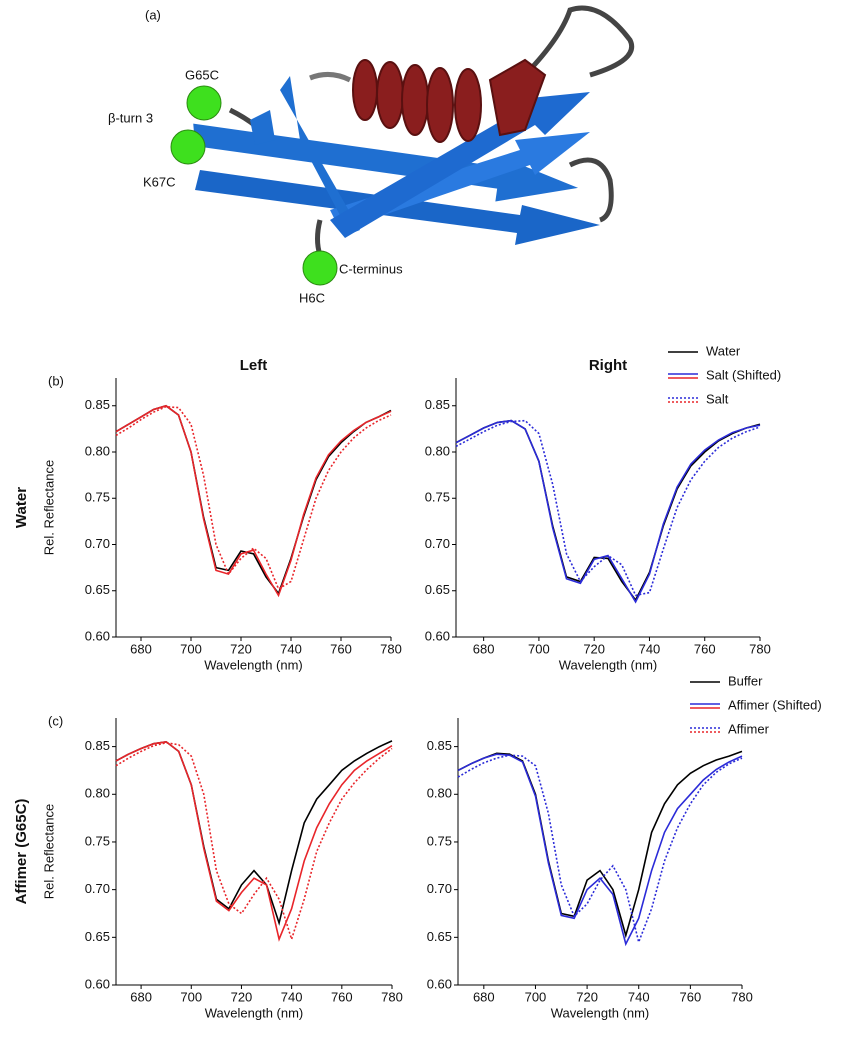 This screenshot has height=1042, width=841. Describe the element at coordinates (723, 350) in the screenshot. I see `legend-label: Water` at that location.